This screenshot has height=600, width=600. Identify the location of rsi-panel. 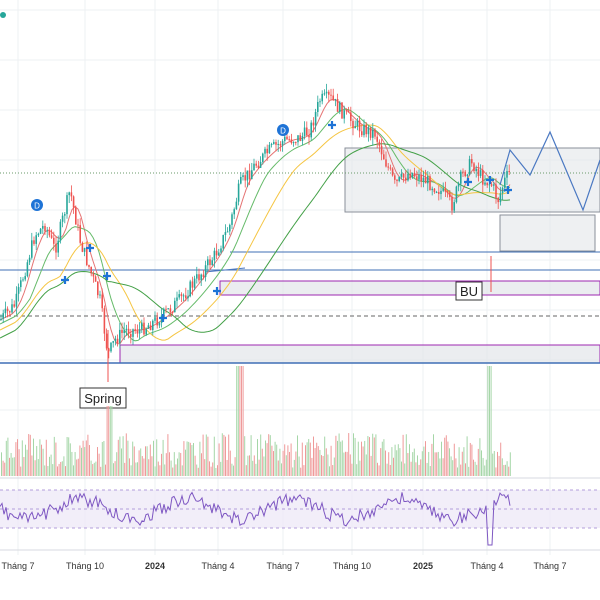
(300, 517).